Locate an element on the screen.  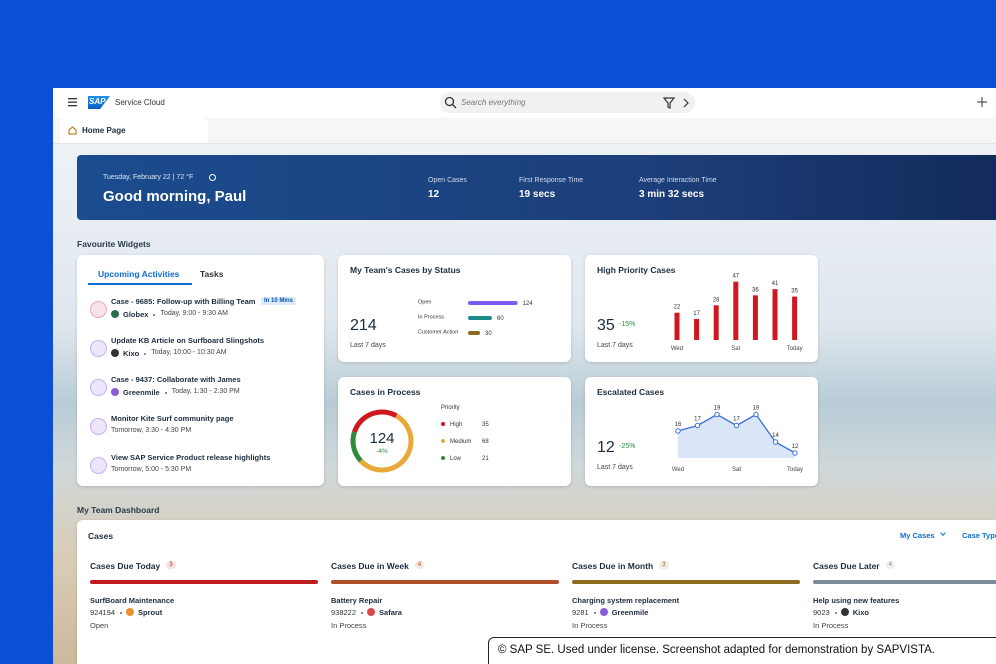
widget-title: High Priority Cases is located at coordinates (636, 270).